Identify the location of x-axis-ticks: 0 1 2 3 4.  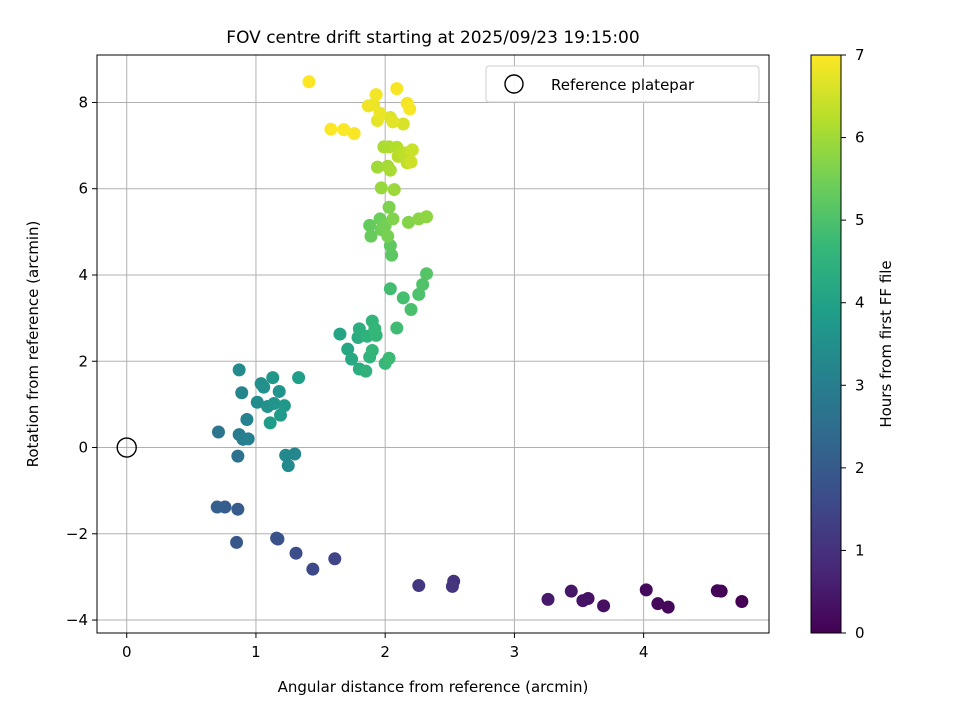
(385, 647).